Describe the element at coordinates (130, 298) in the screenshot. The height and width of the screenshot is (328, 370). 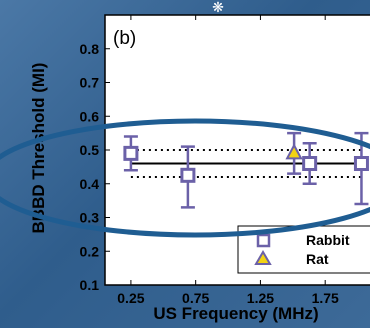
I see `x-tick-label: 0.25` at that location.